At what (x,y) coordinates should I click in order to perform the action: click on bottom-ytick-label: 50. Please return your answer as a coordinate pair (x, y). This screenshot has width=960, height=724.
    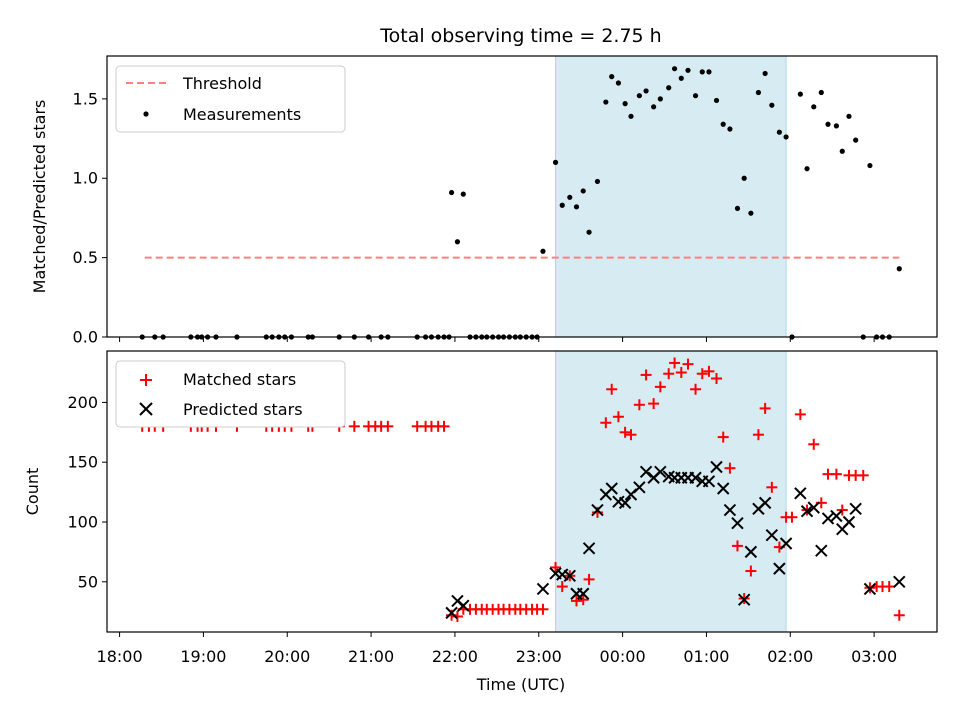
    Looking at the image, I should click on (88, 581).